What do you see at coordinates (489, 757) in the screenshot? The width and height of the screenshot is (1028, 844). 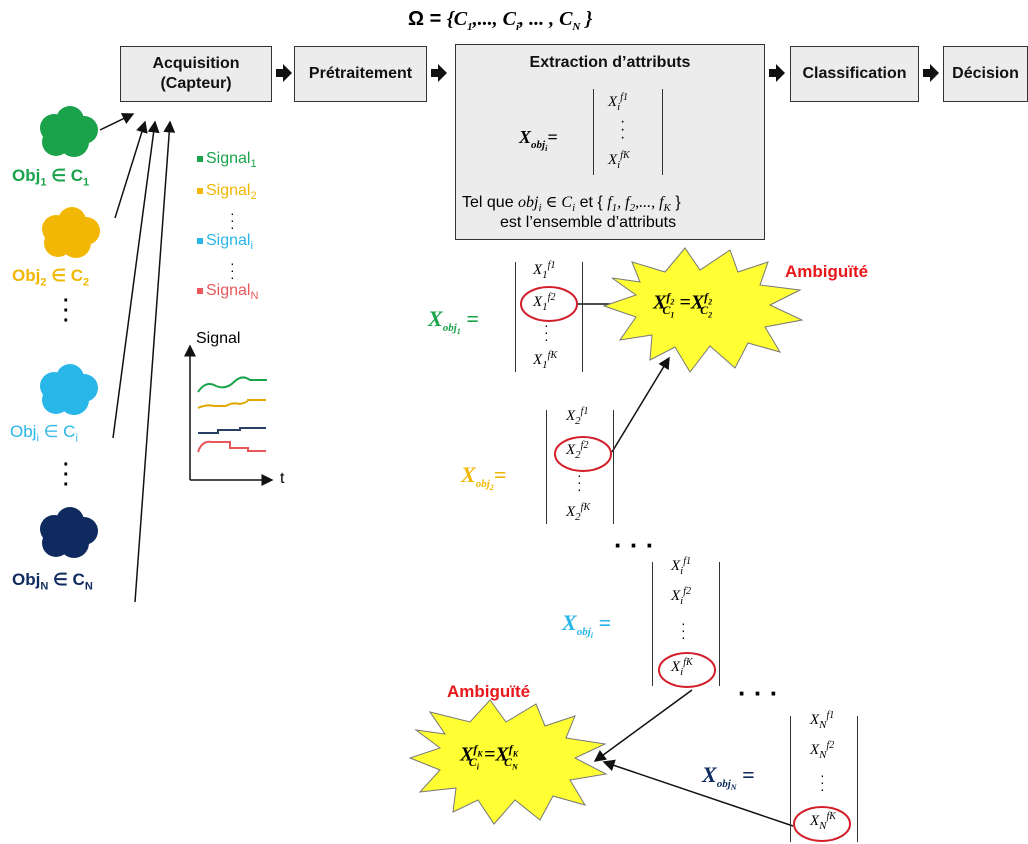 I see `ambiguity-equation-2: XfKCi =XfKCN` at bounding box center [489, 757].